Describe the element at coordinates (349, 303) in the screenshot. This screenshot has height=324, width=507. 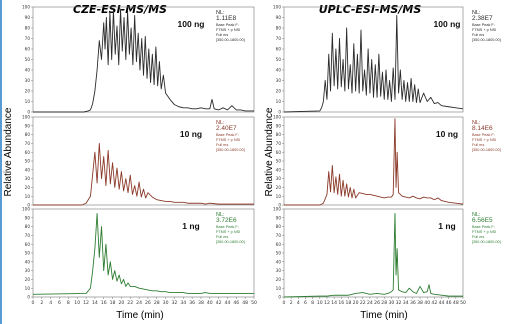
I see `x-tick-label: 18` at that location.